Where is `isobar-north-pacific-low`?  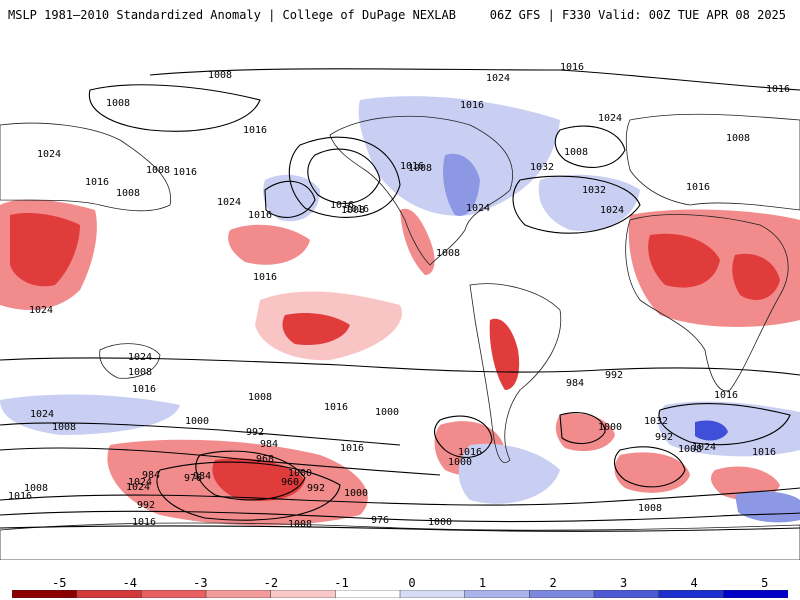
isobar-north-pacific-low is located at coordinates (290, 199).